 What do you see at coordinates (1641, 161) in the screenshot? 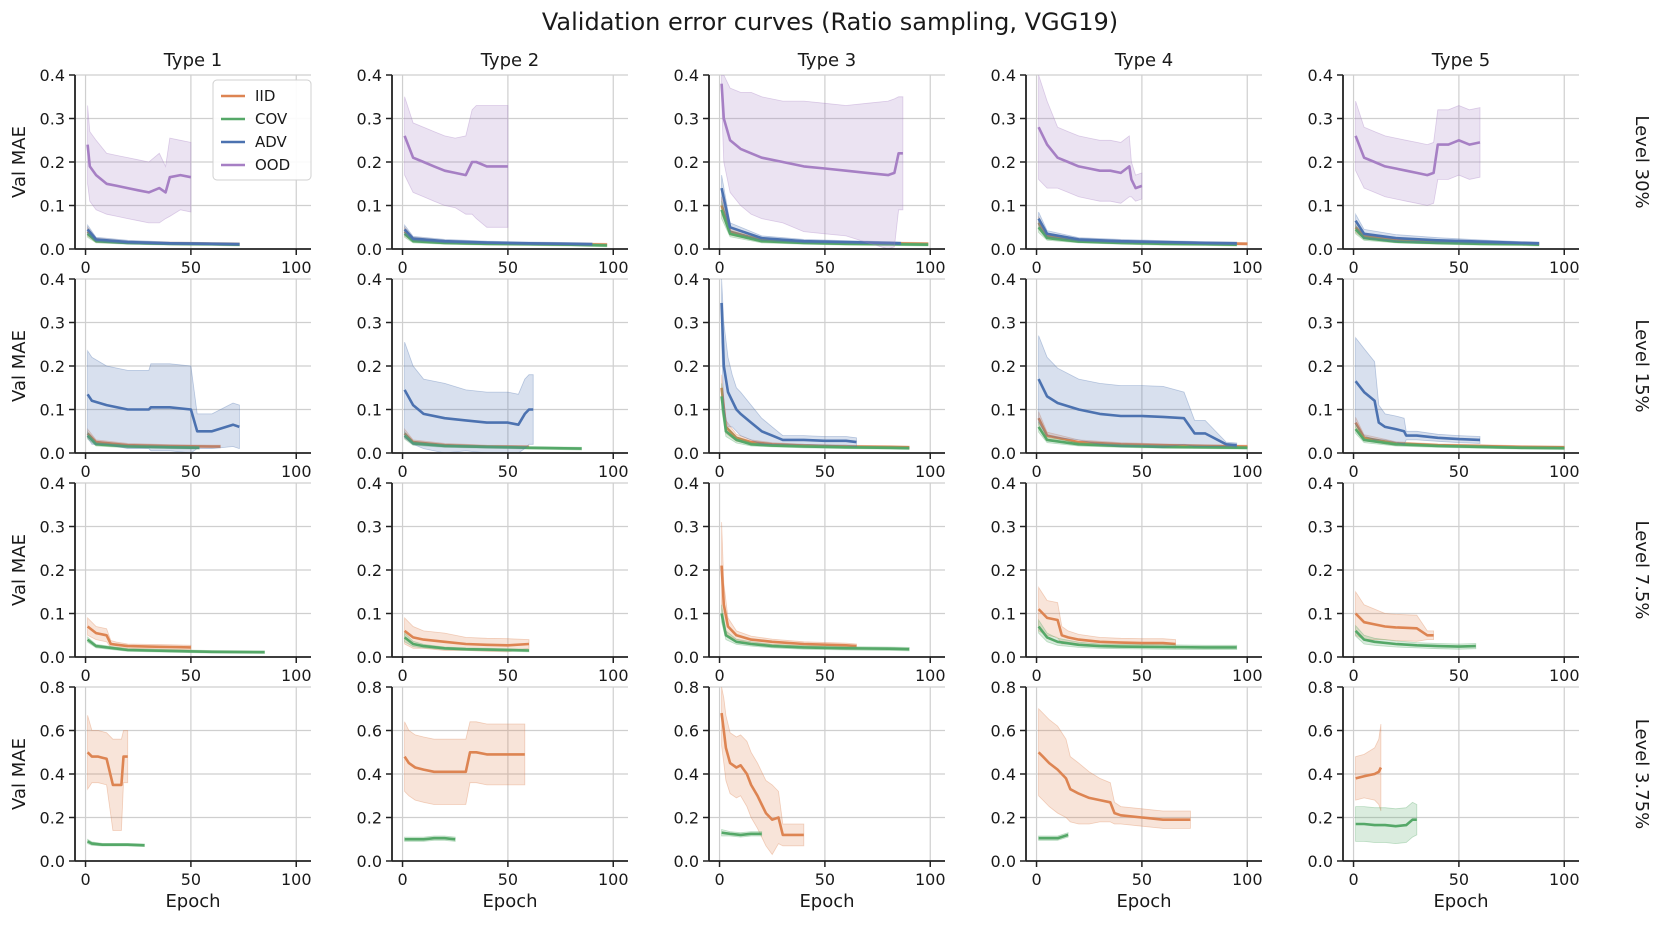
I see `row-label: Level 30%` at bounding box center [1641, 161].